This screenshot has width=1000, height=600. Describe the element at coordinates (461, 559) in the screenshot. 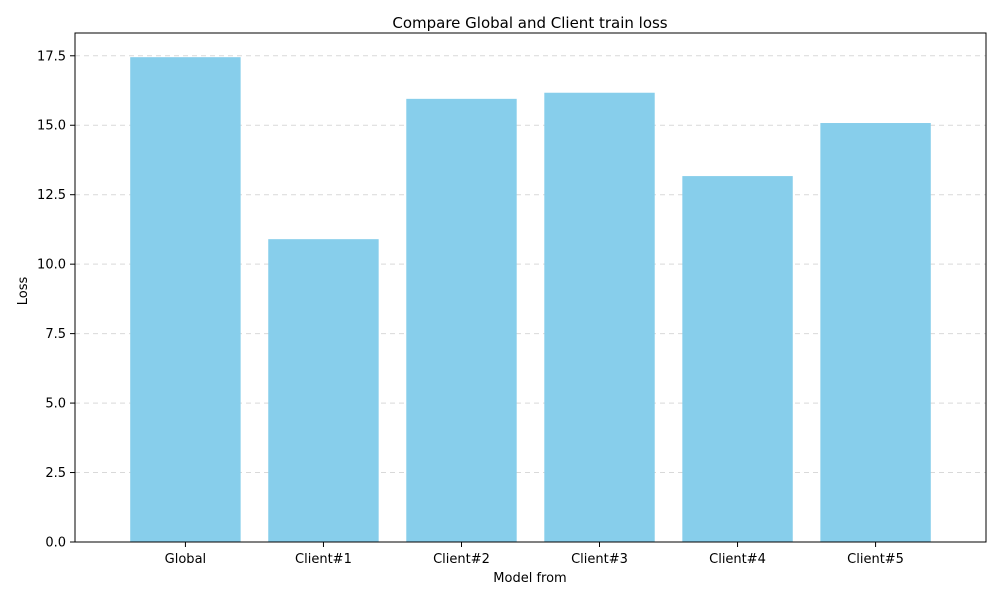

I see `x-tick-label: Client#2` at that location.